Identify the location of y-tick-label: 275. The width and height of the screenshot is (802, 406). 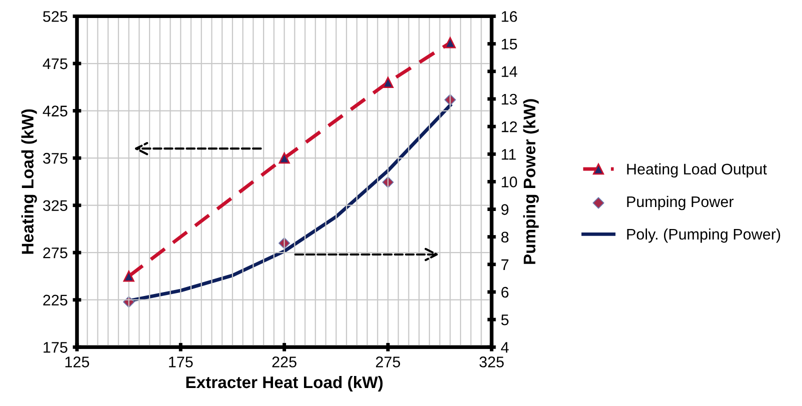
(55, 252).